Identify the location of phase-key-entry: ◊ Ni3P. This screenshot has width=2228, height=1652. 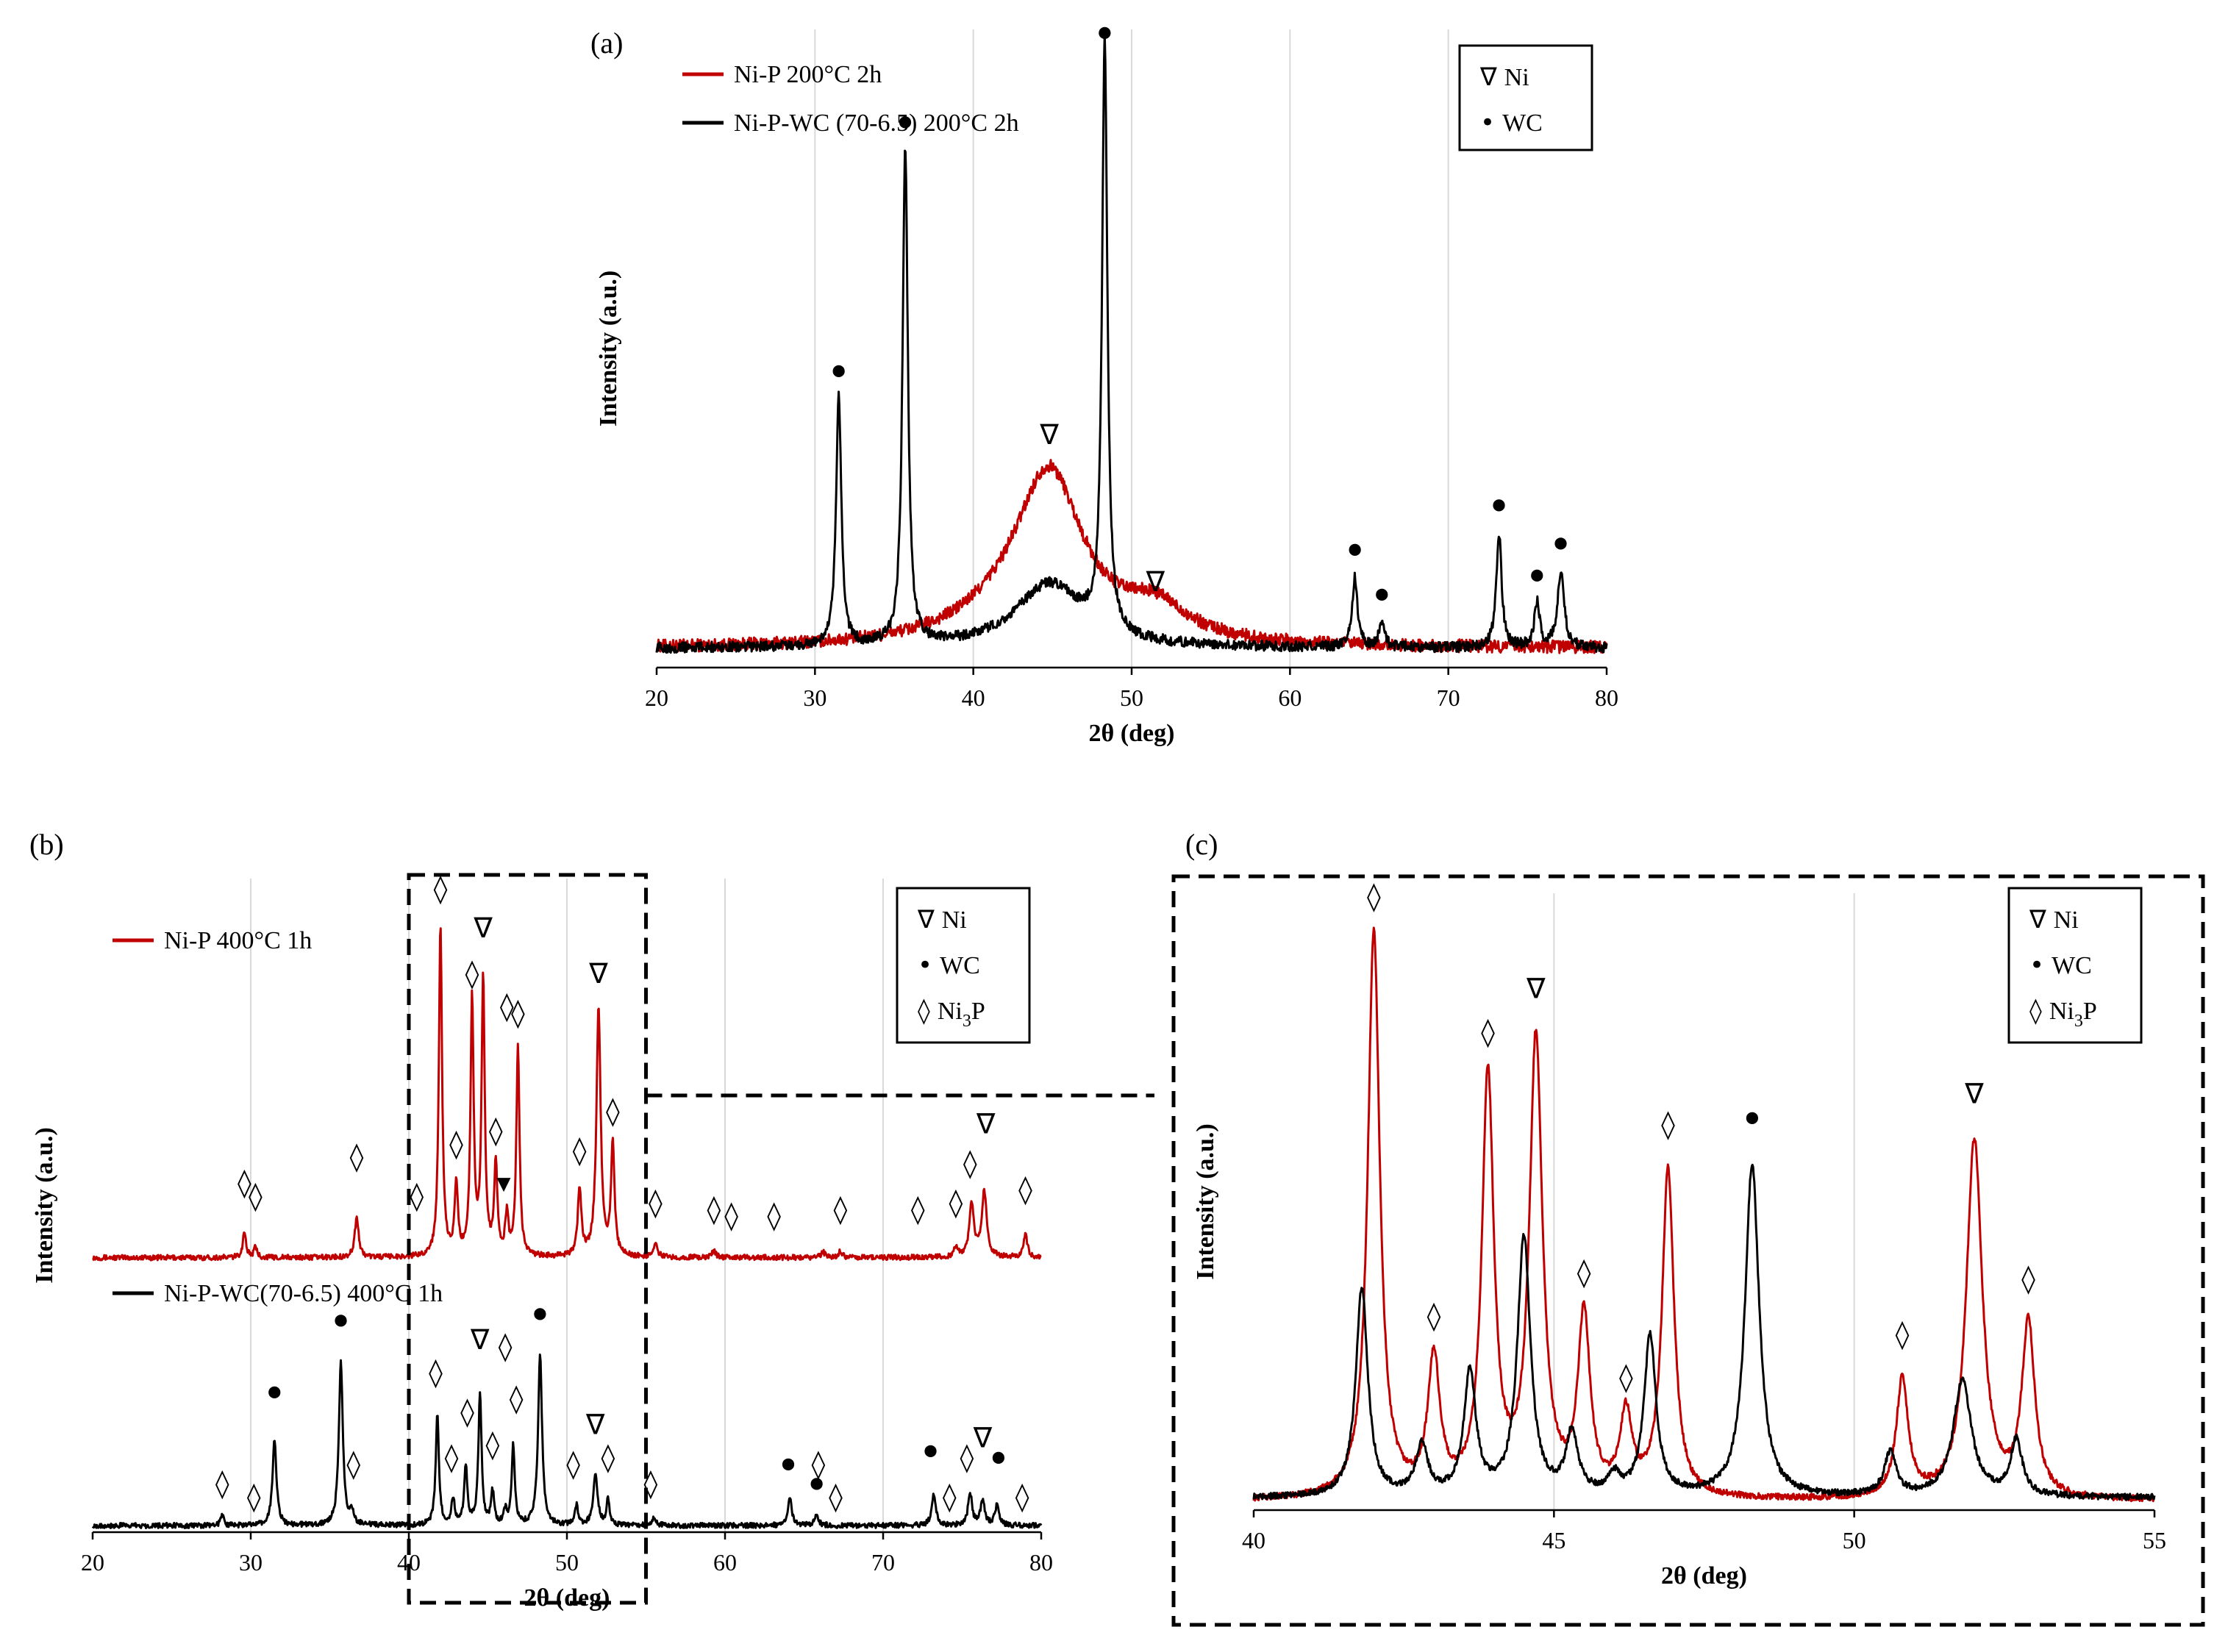
(2063, 1013).